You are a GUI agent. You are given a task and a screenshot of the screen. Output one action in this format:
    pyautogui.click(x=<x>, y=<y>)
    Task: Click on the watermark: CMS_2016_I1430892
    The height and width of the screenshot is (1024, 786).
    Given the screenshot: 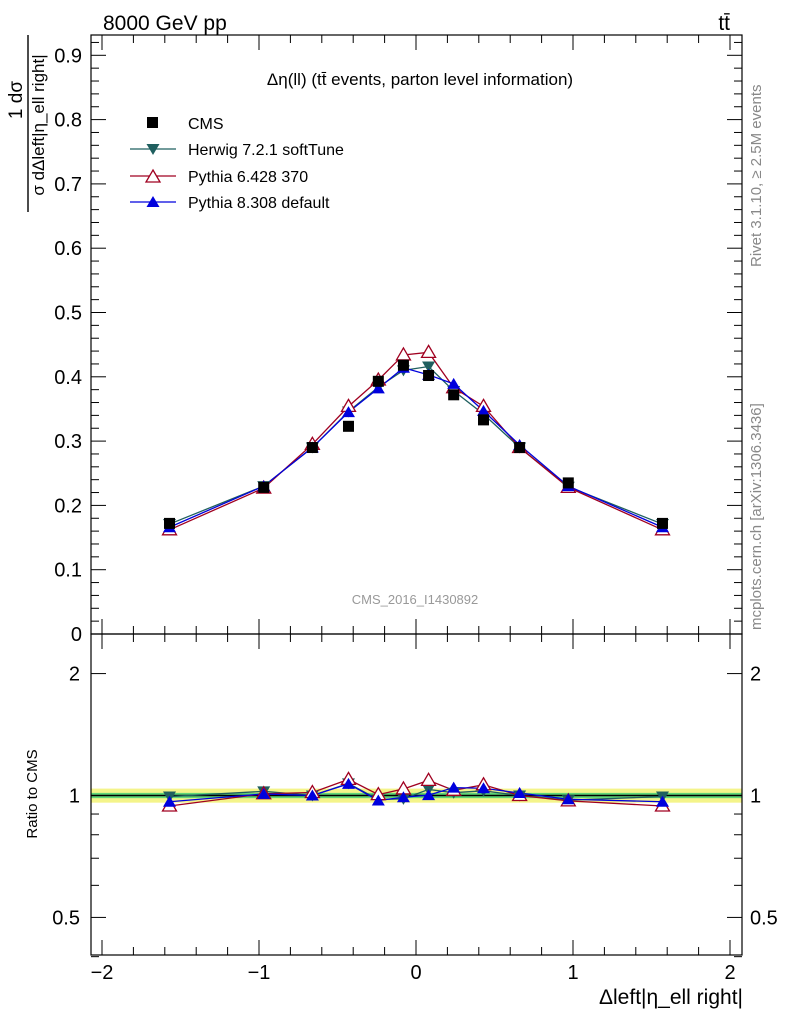 What is the action you would take?
    pyautogui.click(x=415, y=599)
    